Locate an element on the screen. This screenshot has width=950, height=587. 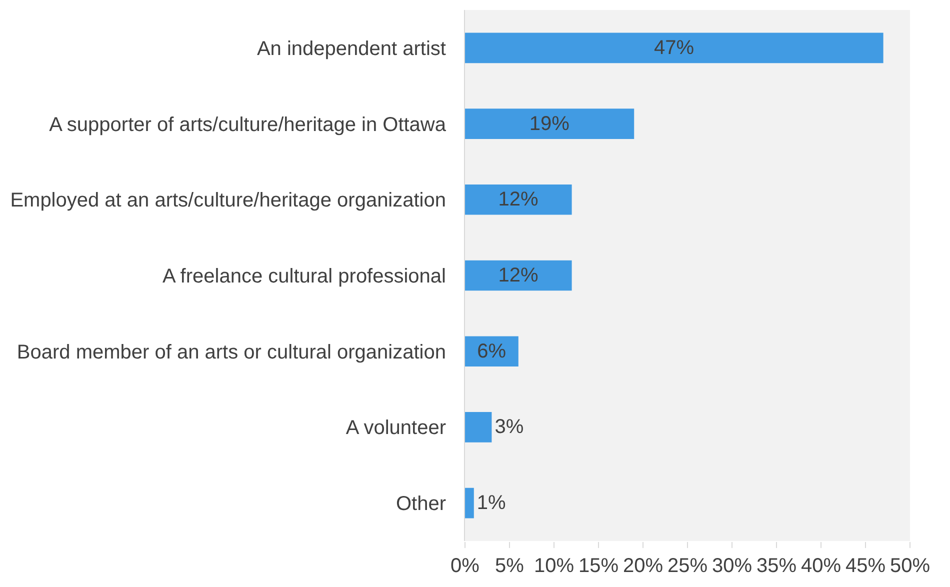
y-tick-label: Other is located at coordinates (421, 504).